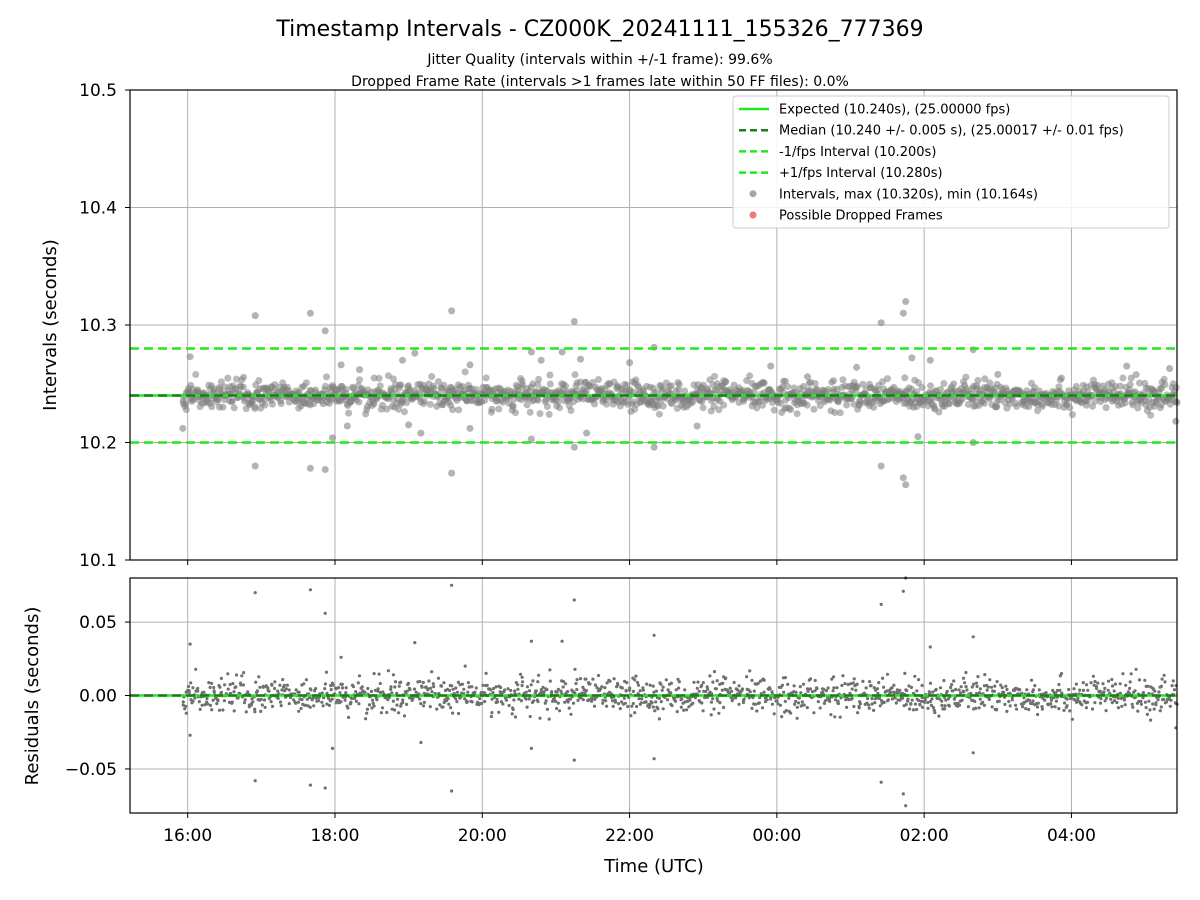  I want to click on intervals-y-ticks: 10.1 10.2 10.3 10.4 10.5, so click(104, 326).